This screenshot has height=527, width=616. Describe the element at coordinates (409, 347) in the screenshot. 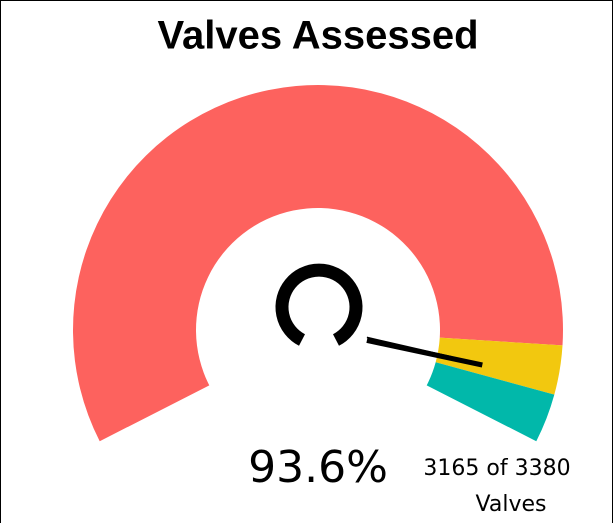

I see `needle-highlight` at that location.